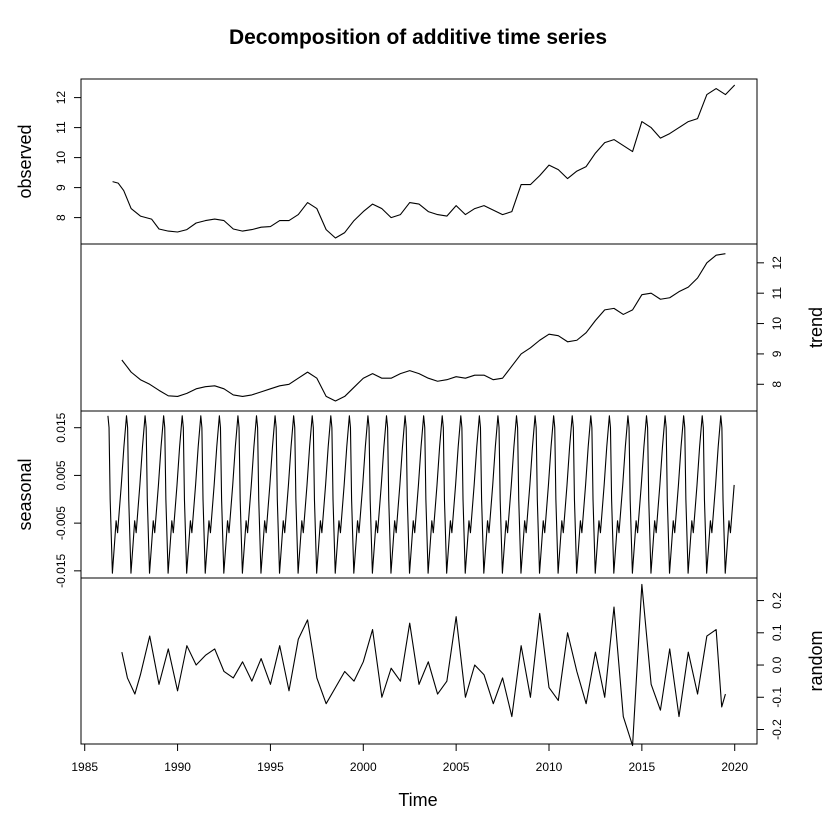  What do you see at coordinates (61, 98) in the screenshot?
I see `y-tick-label-observed: 12` at bounding box center [61, 98].